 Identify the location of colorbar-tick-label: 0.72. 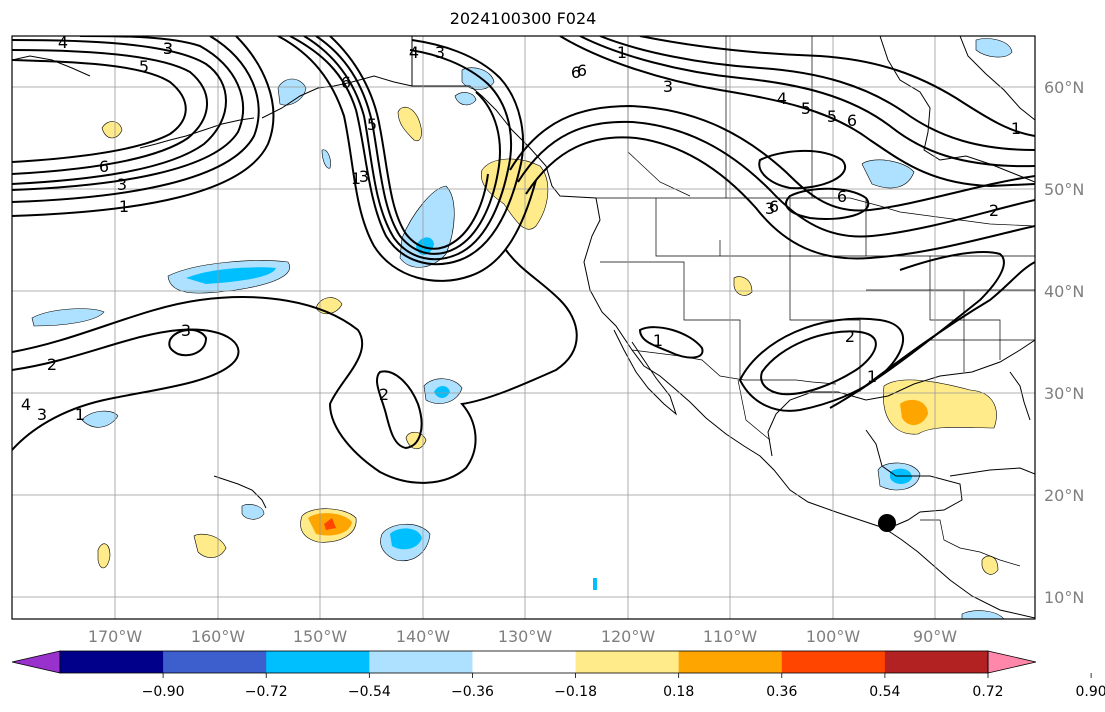
(987, 692).